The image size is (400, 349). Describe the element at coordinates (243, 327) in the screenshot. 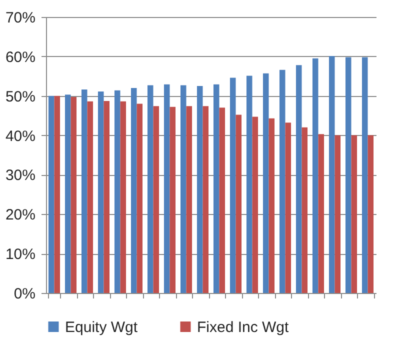

I see `legend-label: Fixed Inc Wgt` at that location.